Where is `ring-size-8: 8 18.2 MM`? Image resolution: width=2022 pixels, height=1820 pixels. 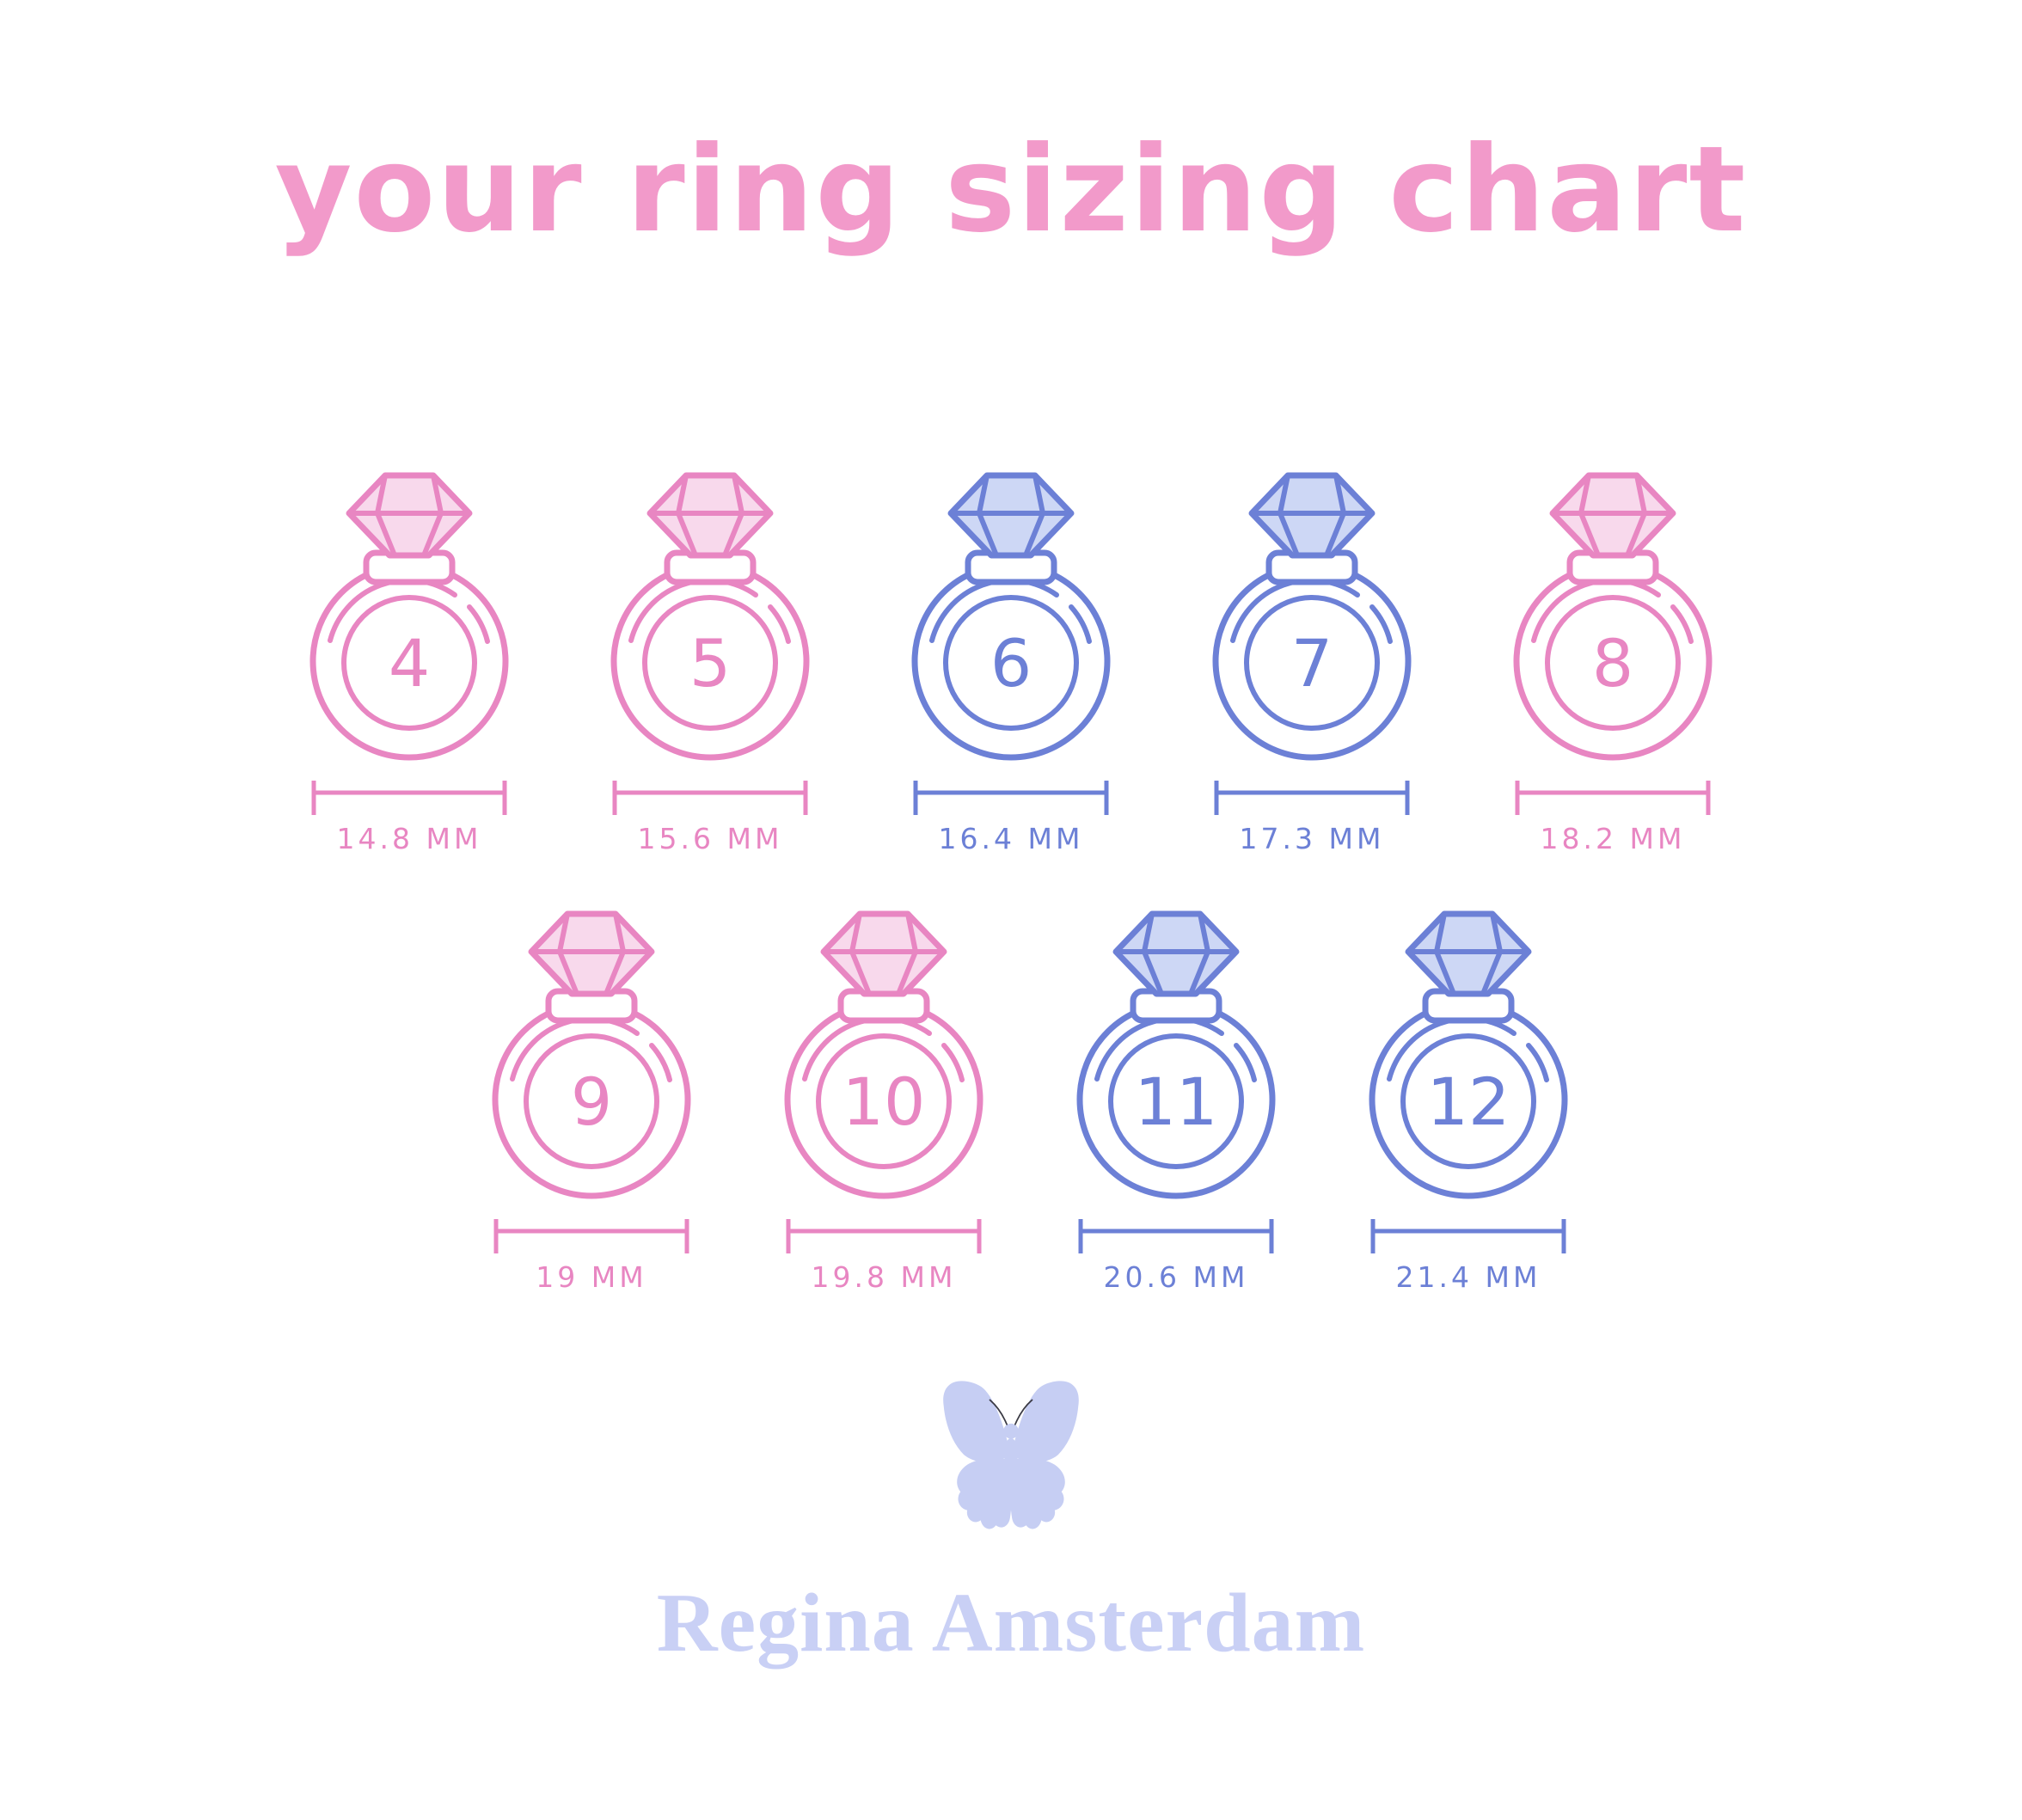 ring-size-8: 8 18.2 MM is located at coordinates (1612, 662).